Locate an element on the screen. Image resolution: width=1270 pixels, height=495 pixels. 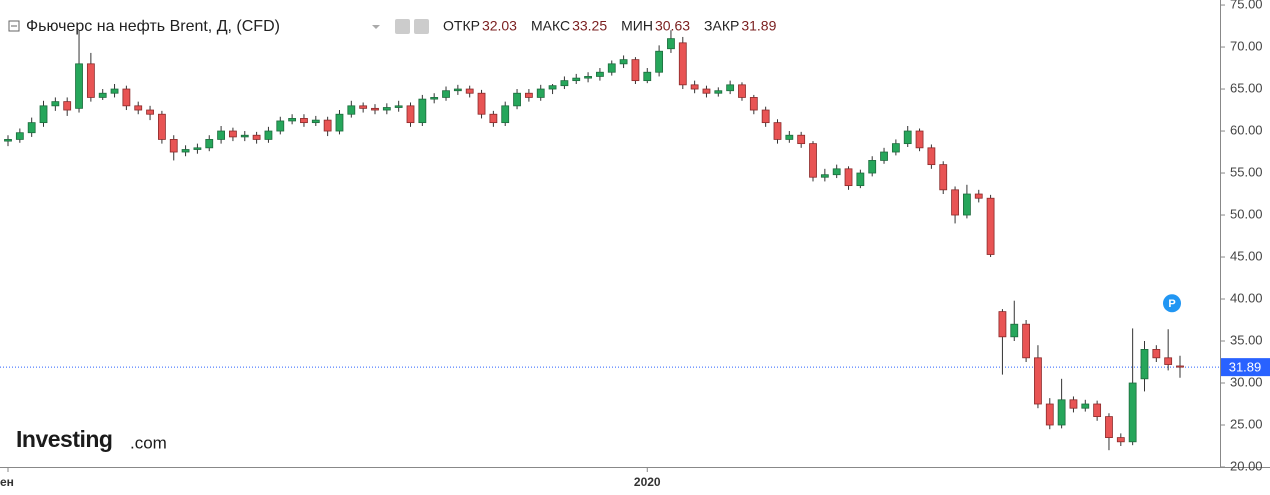
logo-suffix: .com is located at coordinates (148, 442).